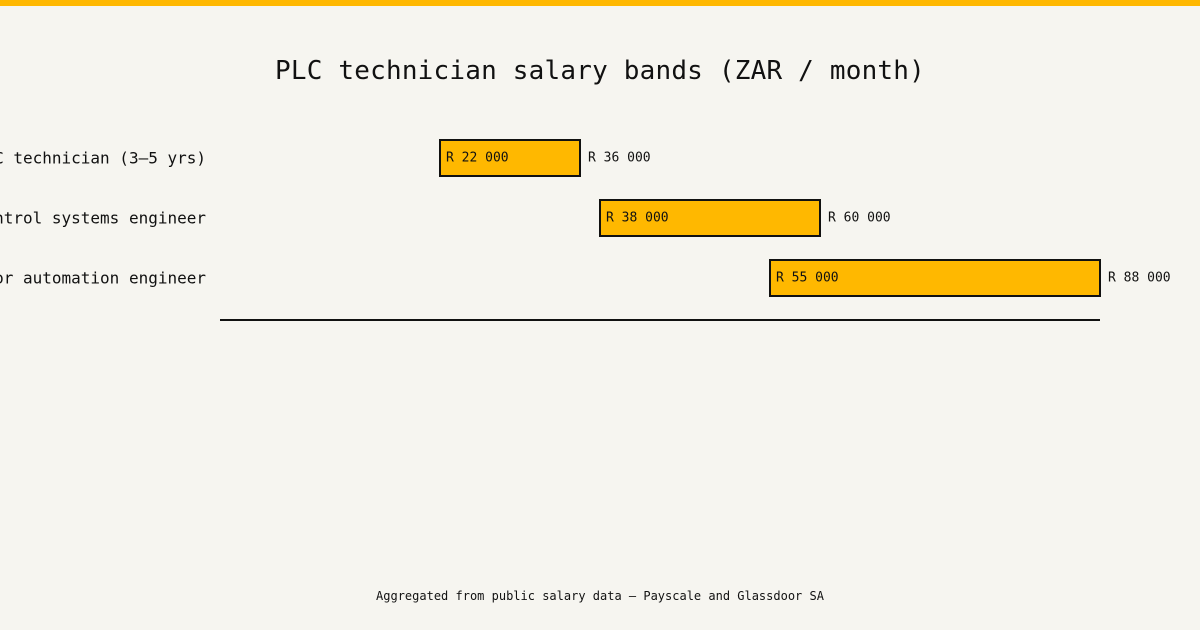 Image resolution: width=1200 pixels, height=630 pixels. What do you see at coordinates (859, 218) in the screenshot?
I see `high-value-label: R 60 000` at bounding box center [859, 218].